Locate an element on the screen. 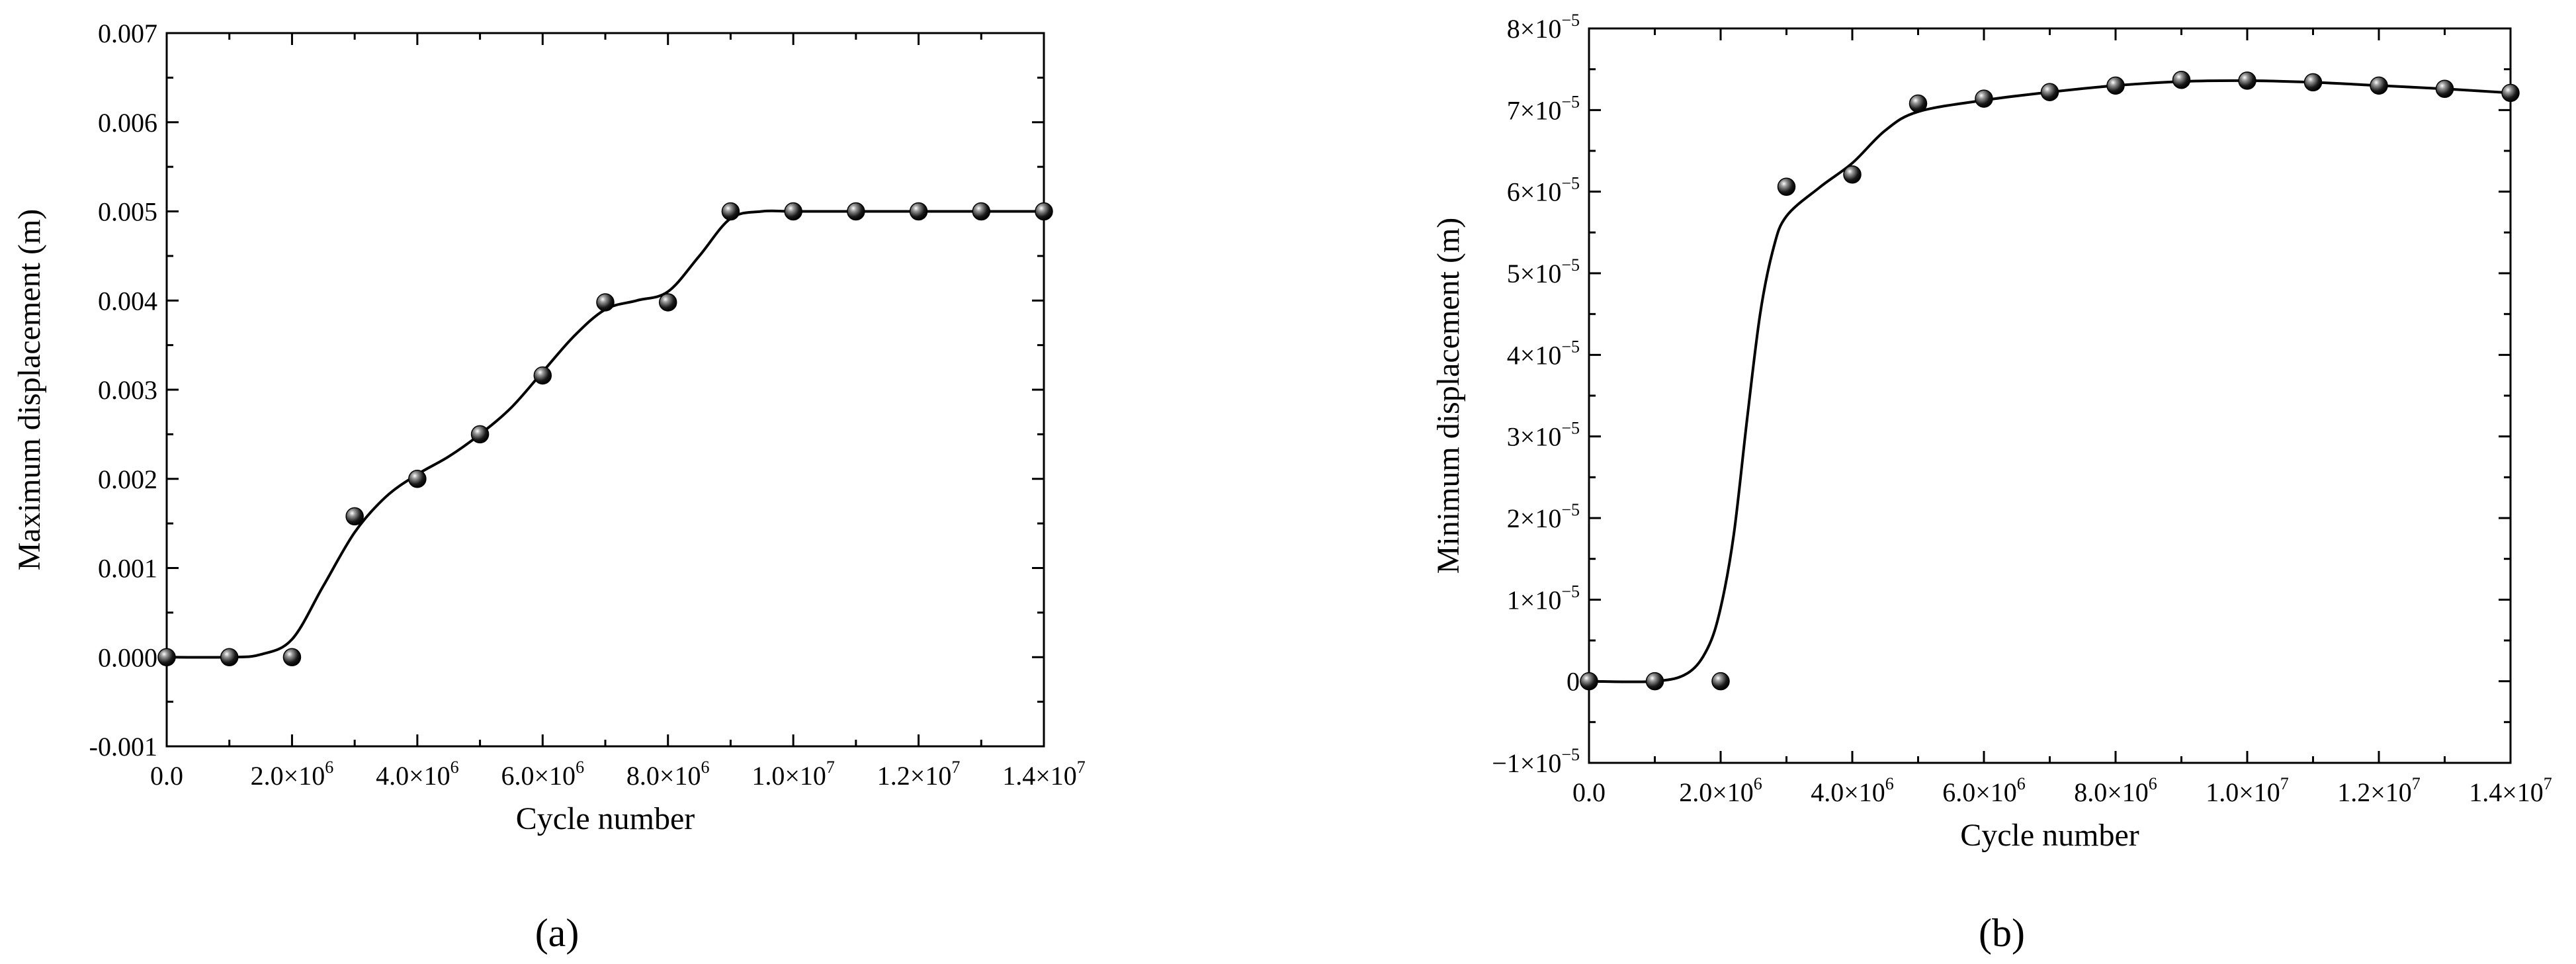  panel-a-x-tick-label: 2.0×10⁶ is located at coordinates (292, 774).